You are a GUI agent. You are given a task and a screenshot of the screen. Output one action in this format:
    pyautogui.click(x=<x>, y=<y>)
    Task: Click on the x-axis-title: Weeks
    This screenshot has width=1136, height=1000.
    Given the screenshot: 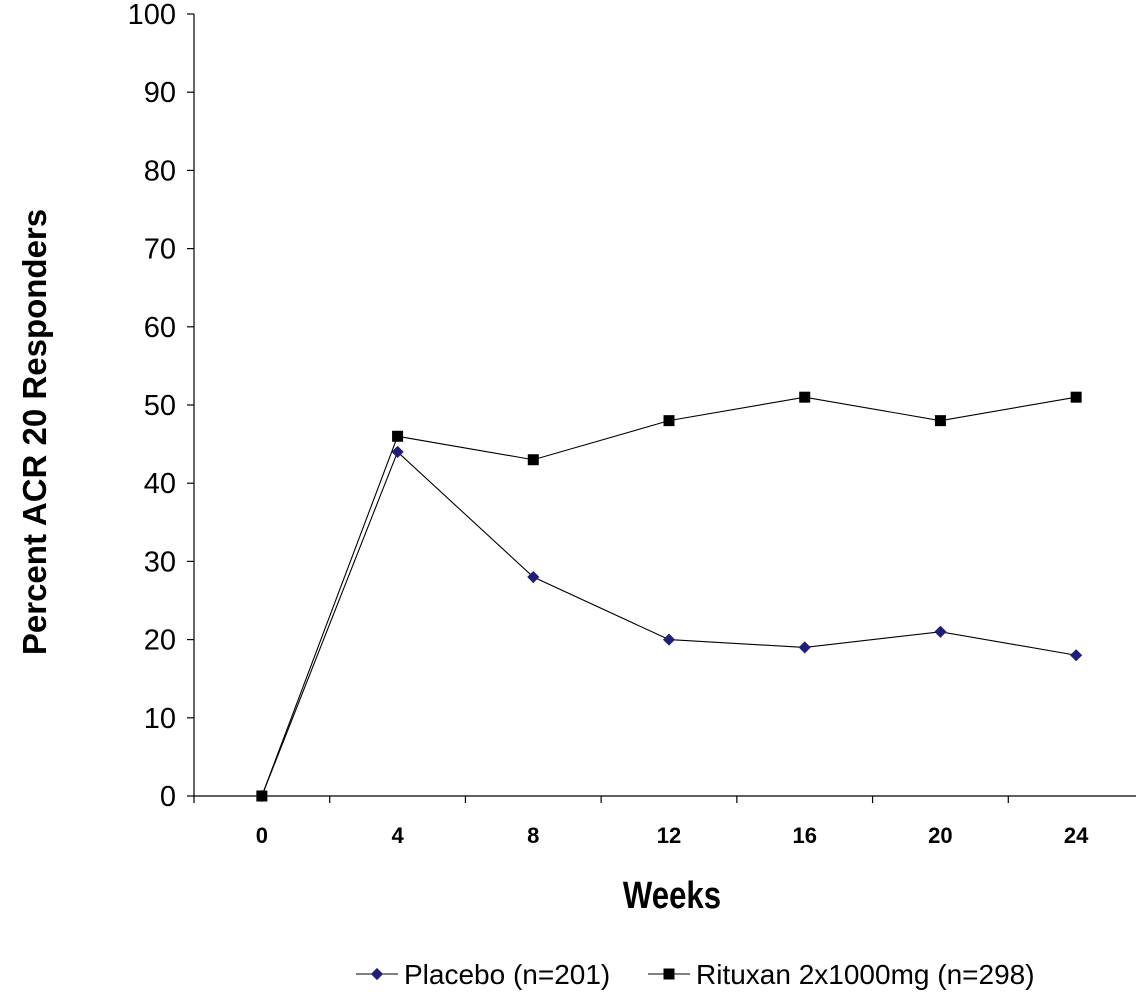 What is the action you would take?
    pyautogui.click(x=672, y=896)
    